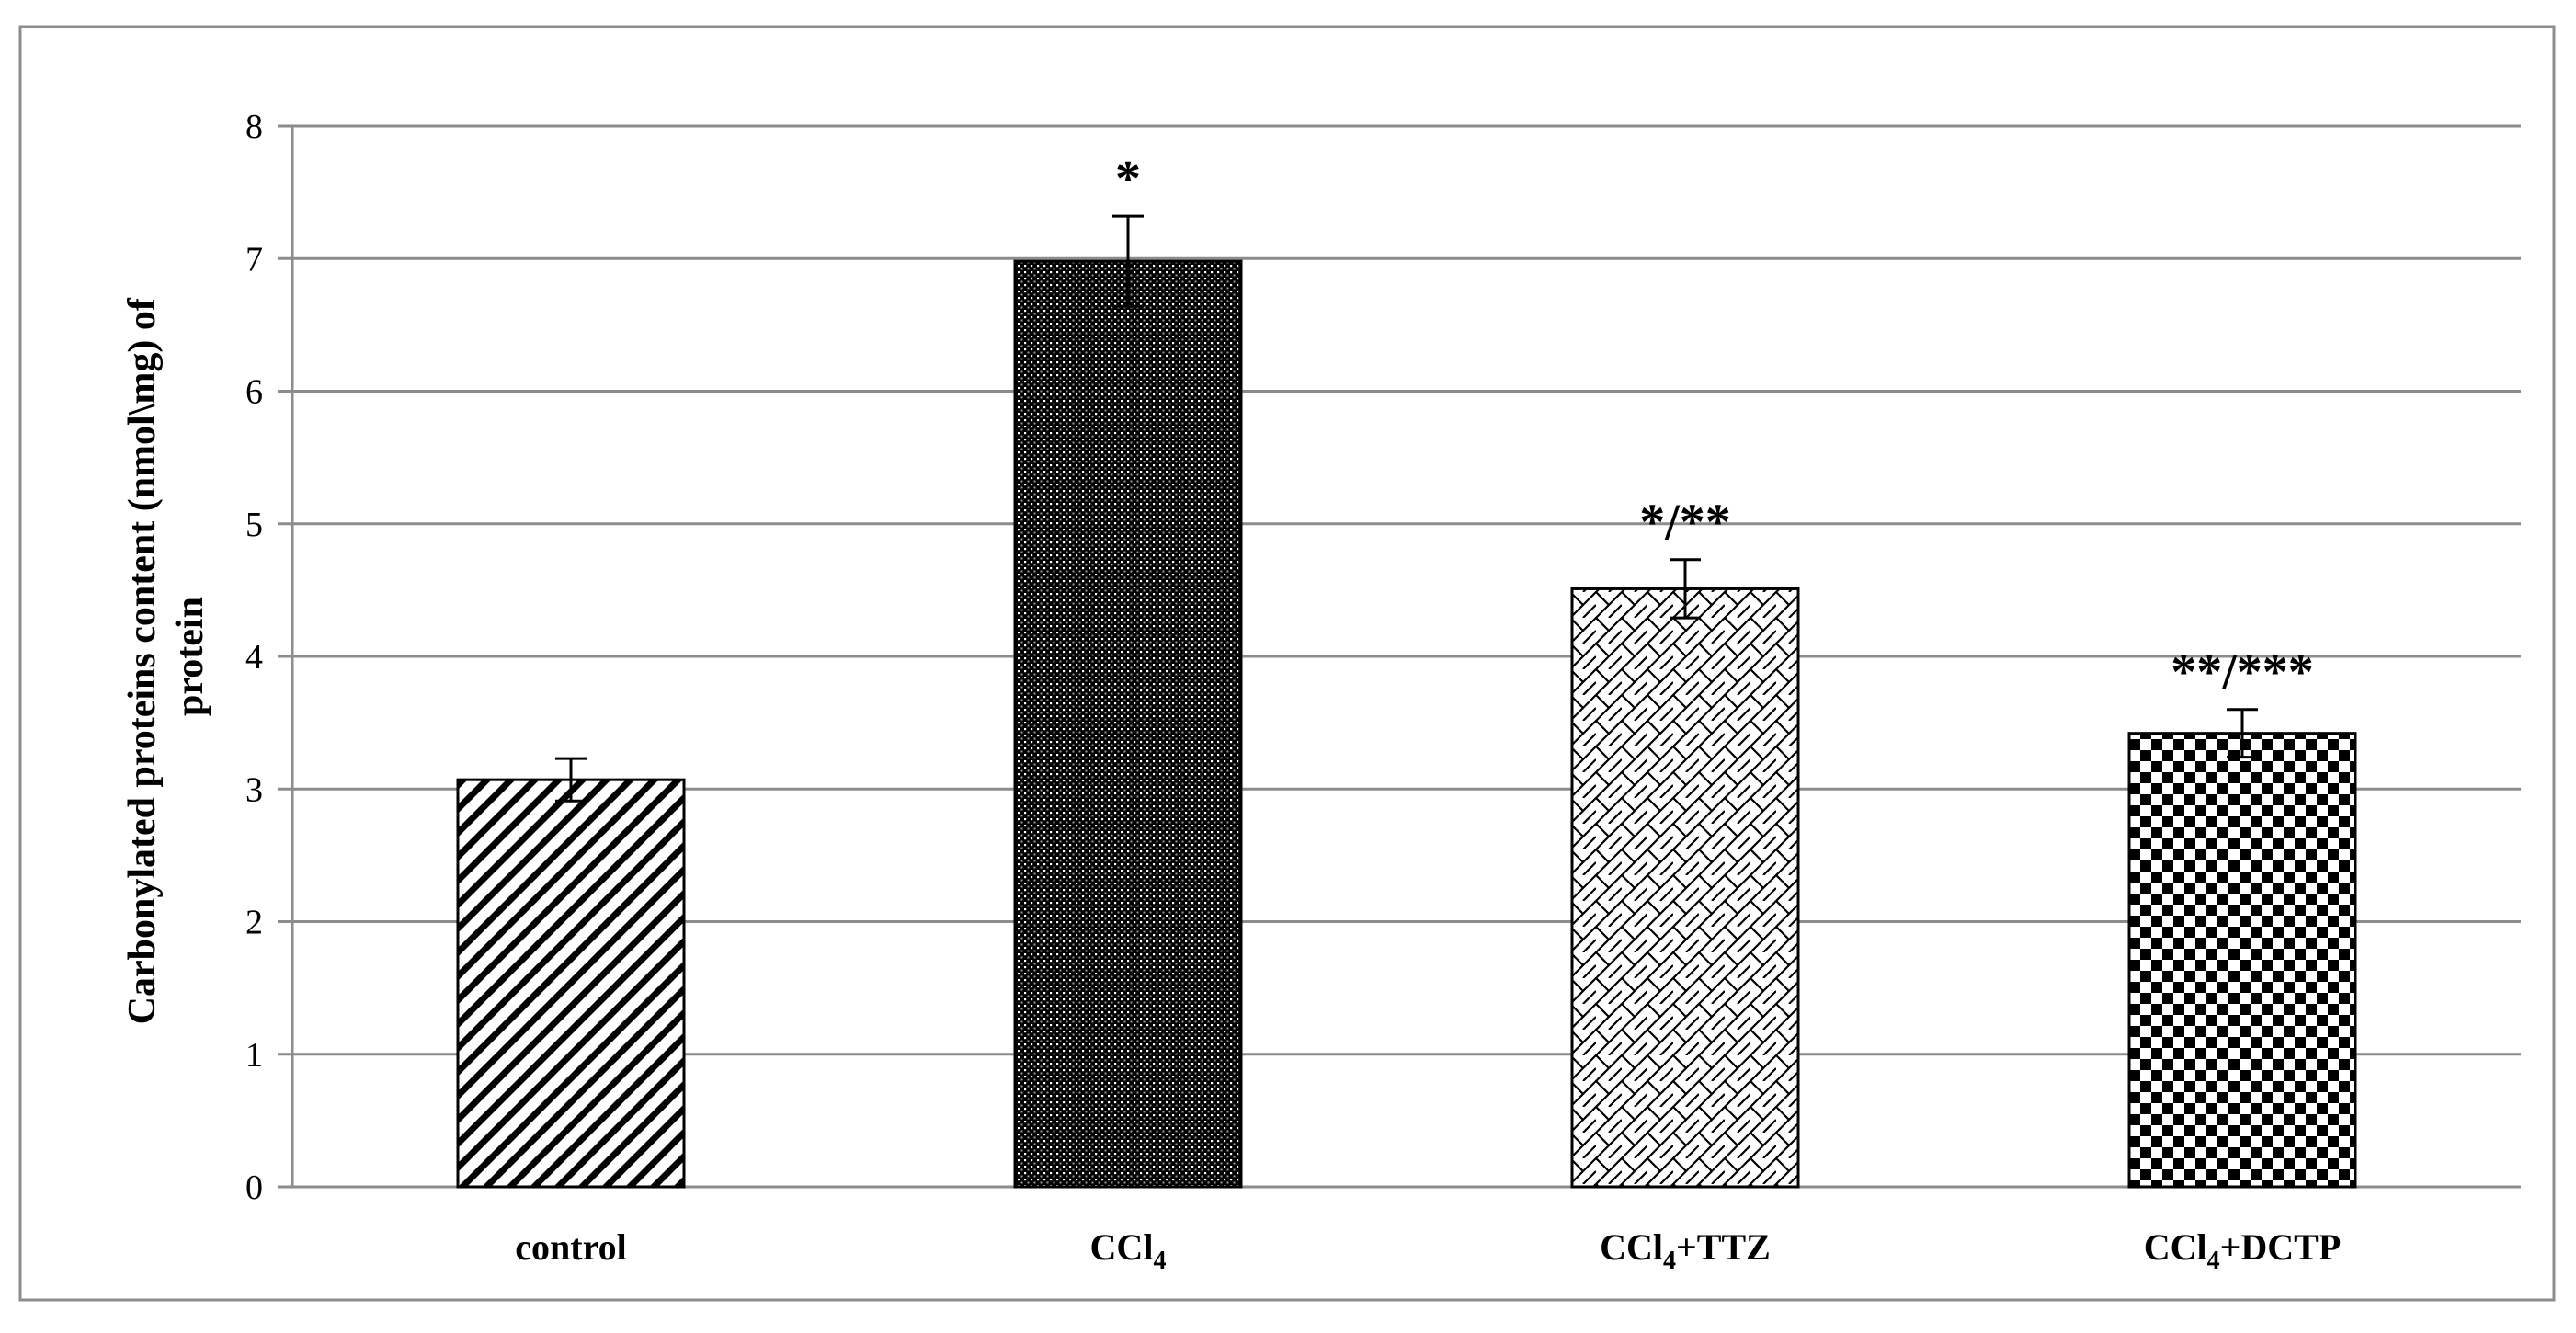 Image resolution: width=2576 pixels, height=1333 pixels. I want to click on y-tick-label: 1, so click(254, 1055).